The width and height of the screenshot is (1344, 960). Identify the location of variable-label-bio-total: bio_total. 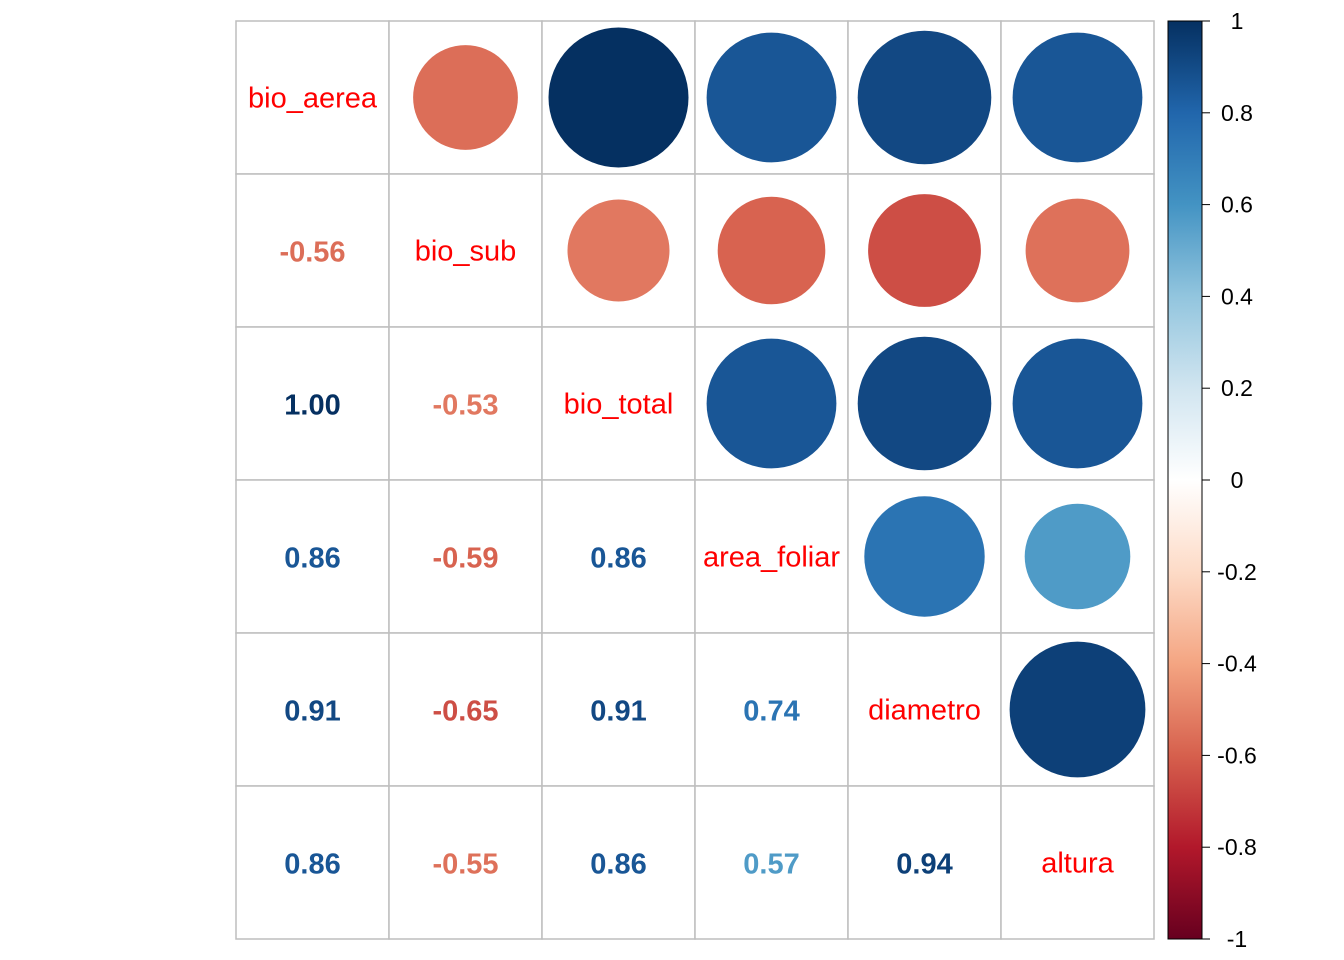
(619, 405).